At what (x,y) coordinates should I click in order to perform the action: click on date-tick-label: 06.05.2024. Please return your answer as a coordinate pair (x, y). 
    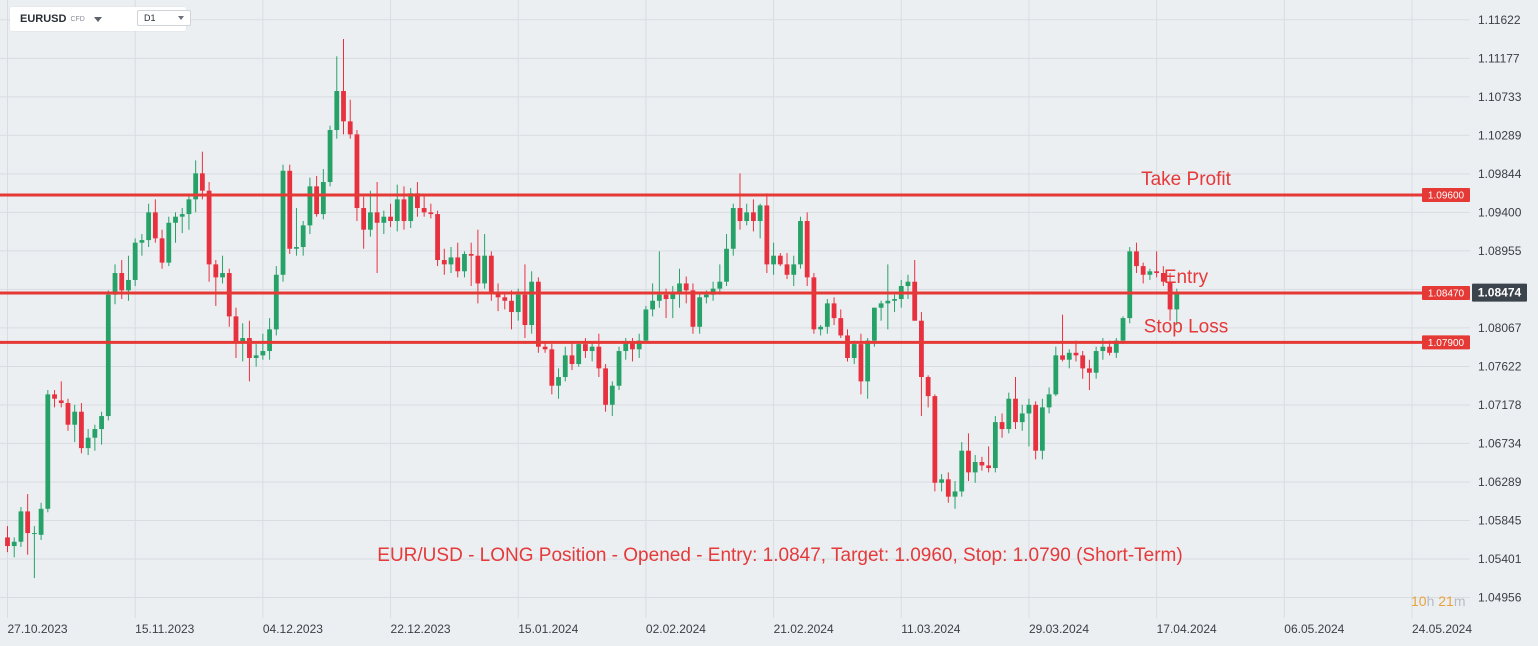
    Looking at the image, I should click on (1314, 629).